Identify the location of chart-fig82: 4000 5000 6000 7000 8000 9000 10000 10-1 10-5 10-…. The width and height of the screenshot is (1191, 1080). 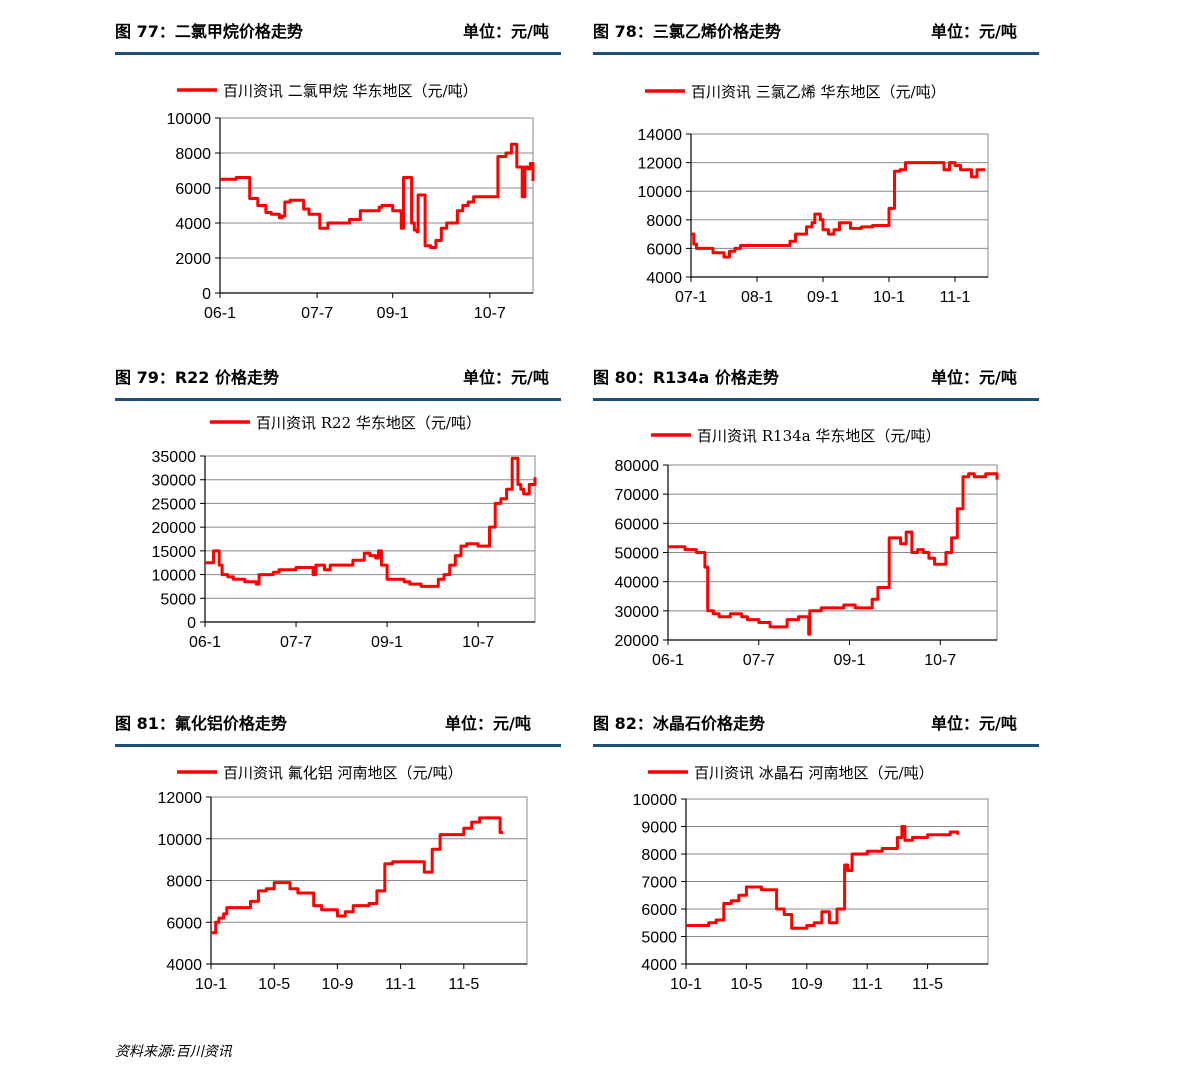
(811, 878).